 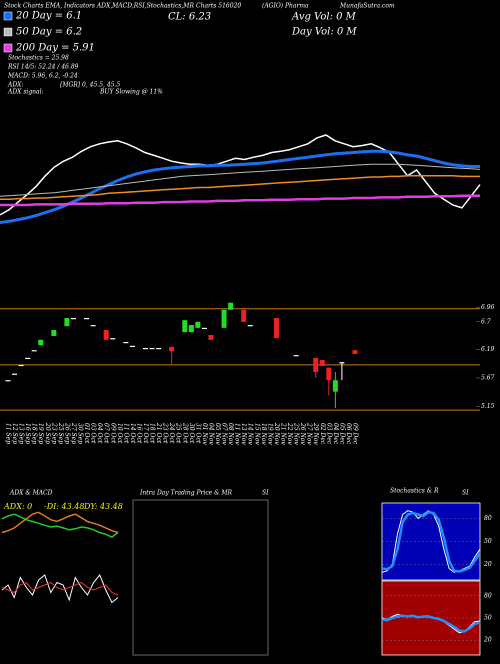 I want to click on x-tick-label: 16 Sep, so click(x=27, y=433).